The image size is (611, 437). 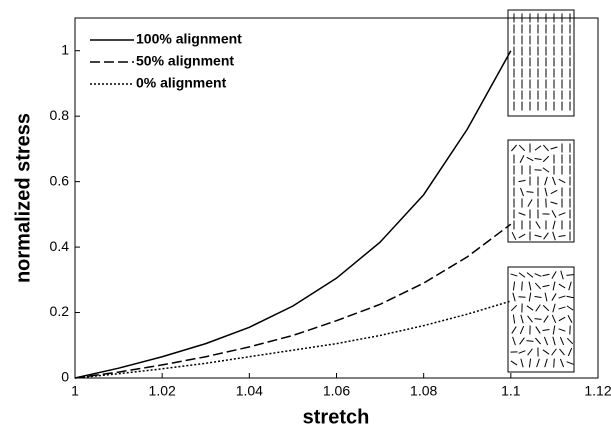 I want to click on y-axis-label: normalized stress, so click(x=23, y=198).